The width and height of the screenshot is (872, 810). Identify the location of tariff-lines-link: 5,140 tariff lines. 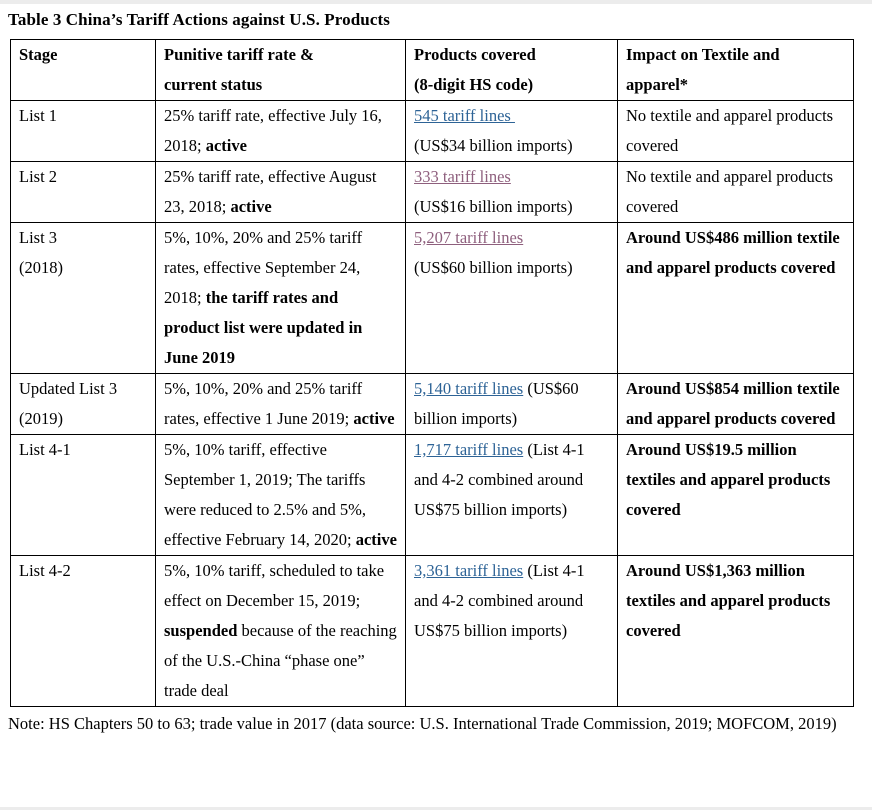
(469, 388).